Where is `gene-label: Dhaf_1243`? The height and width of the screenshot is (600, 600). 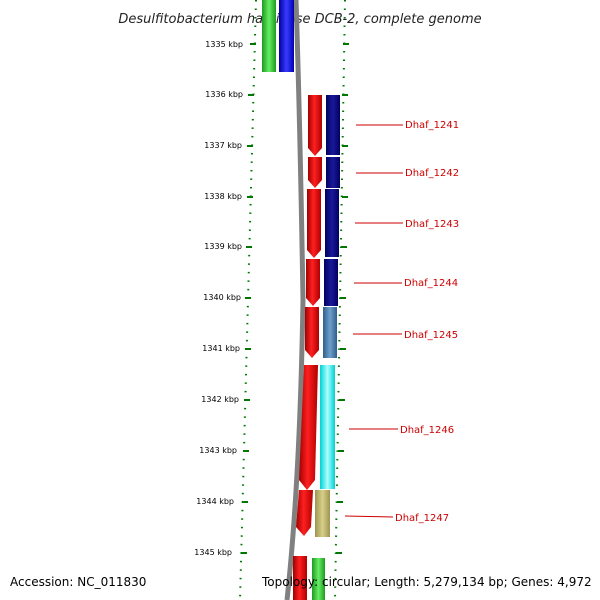
gene-label: Dhaf_1243 is located at coordinates (432, 224).